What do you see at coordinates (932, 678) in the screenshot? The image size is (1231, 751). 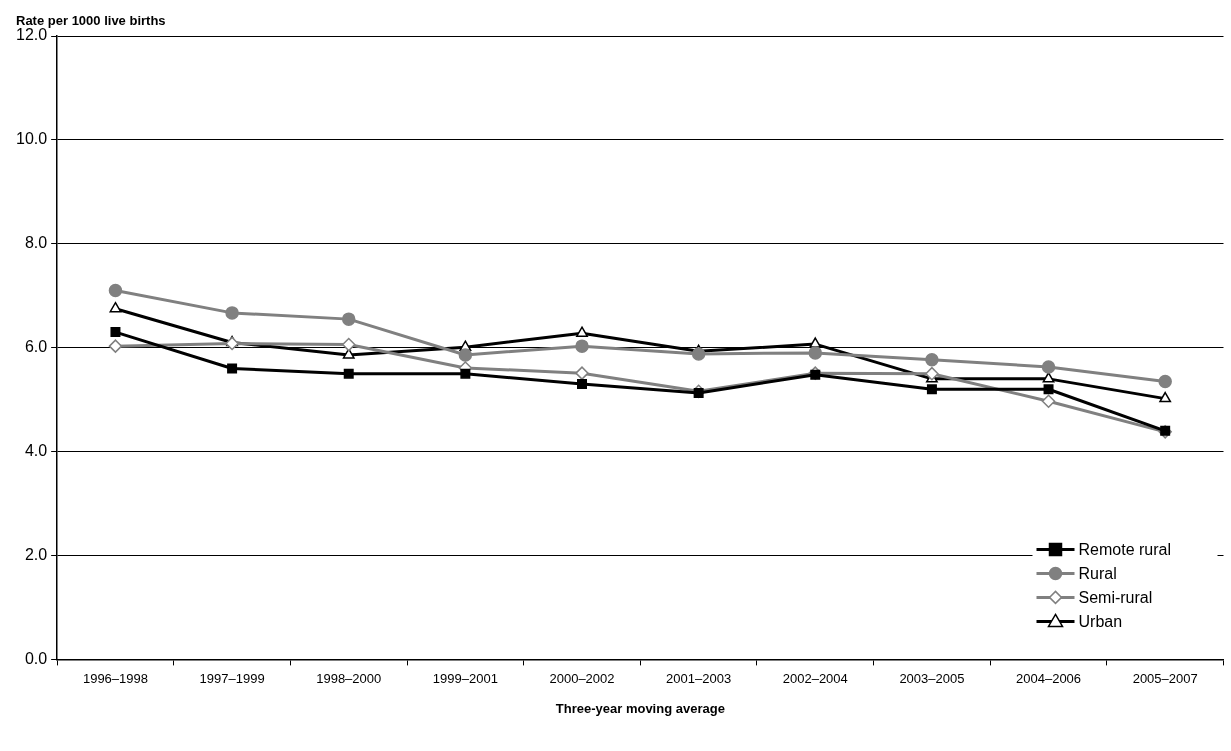 I see `x-tick-label: 2003–2005` at bounding box center [932, 678].